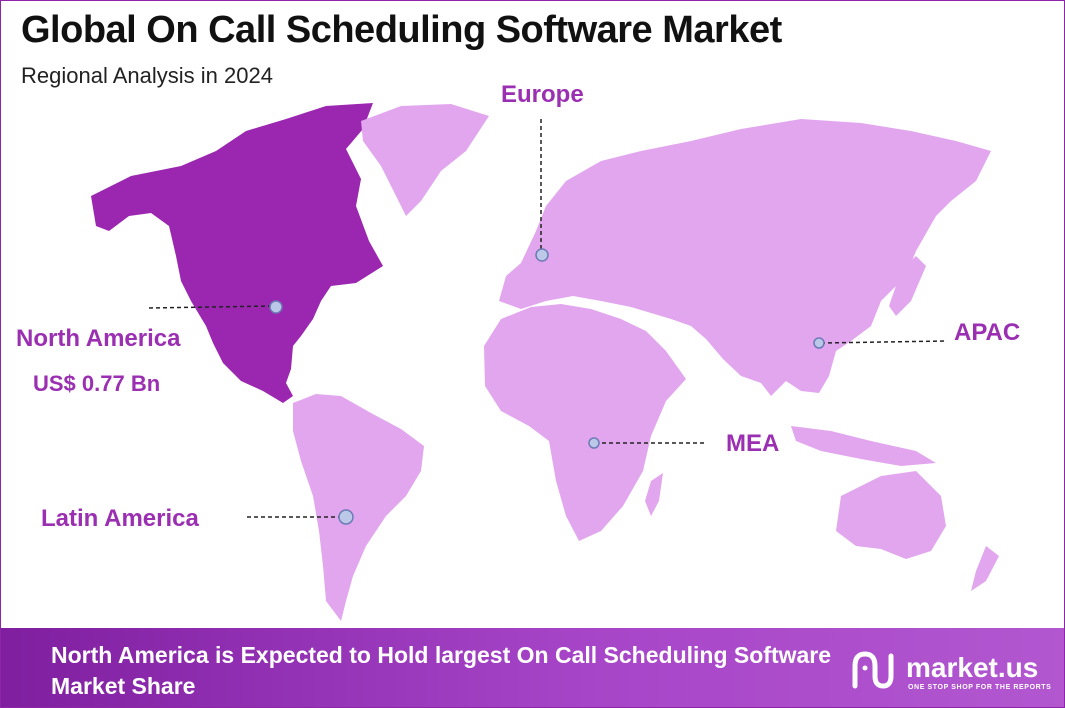  What do you see at coordinates (346, 517) in the screenshot?
I see `latin-america-marker` at bounding box center [346, 517].